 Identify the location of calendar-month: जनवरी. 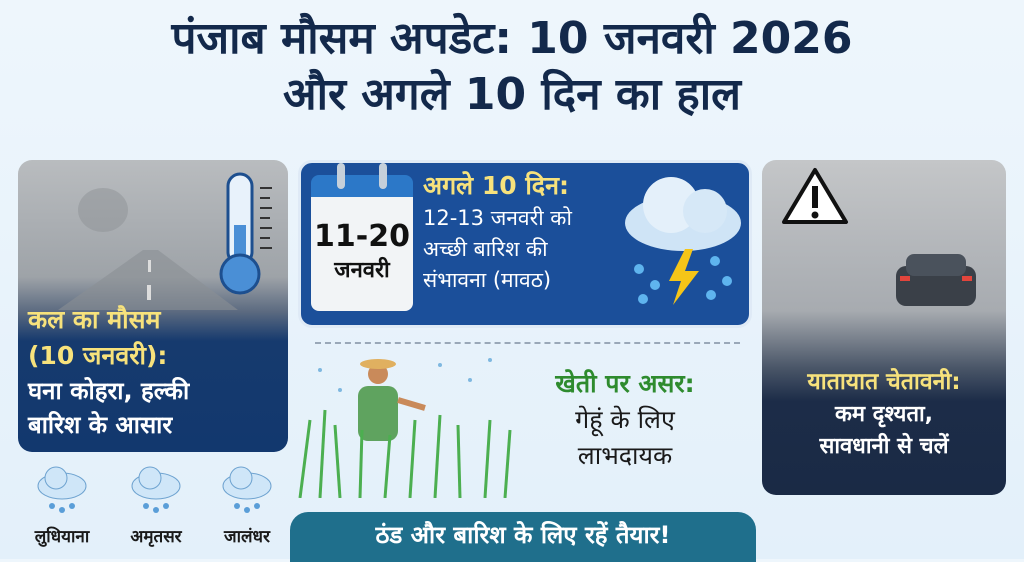
(362, 270).